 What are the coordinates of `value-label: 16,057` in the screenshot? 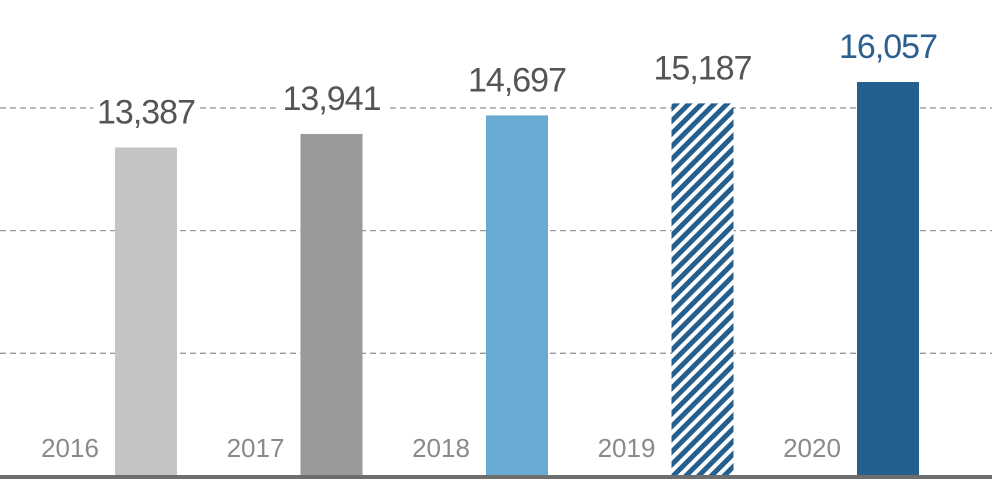 It's located at (888, 47).